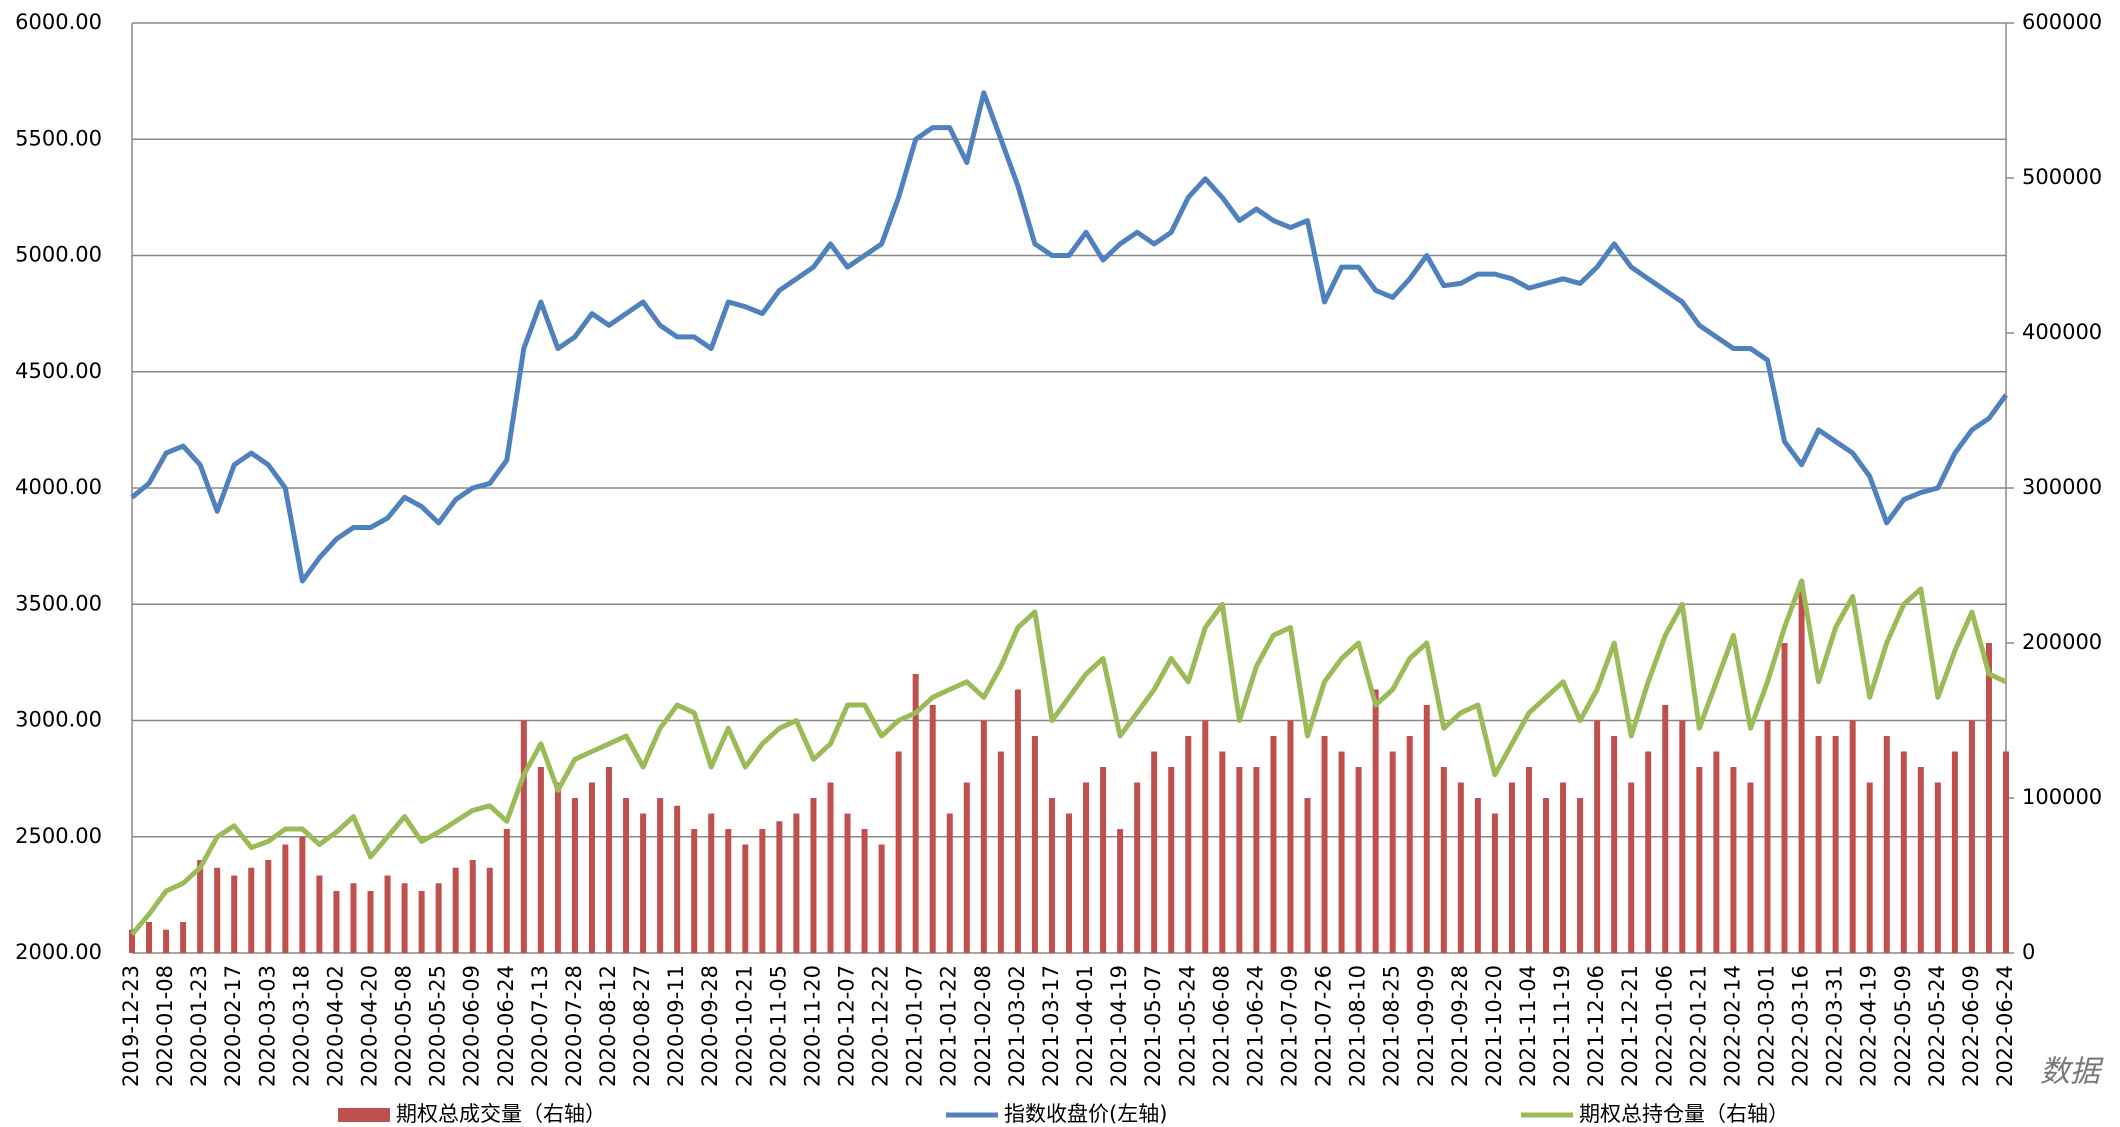 This screenshot has width=2120, height=1127. What do you see at coordinates (744, 1026) in the screenshot?
I see `x-tick-label: 2020-10-21` at bounding box center [744, 1026].